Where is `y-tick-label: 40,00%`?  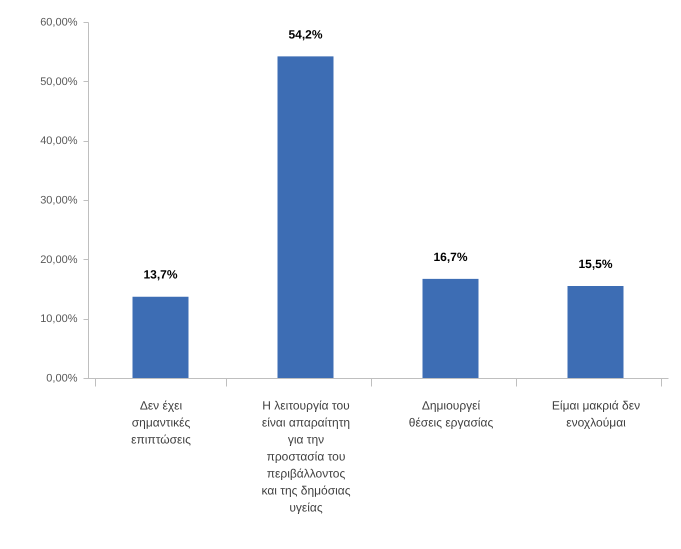 y-tick-label: 40,00% is located at coordinates (59, 141).